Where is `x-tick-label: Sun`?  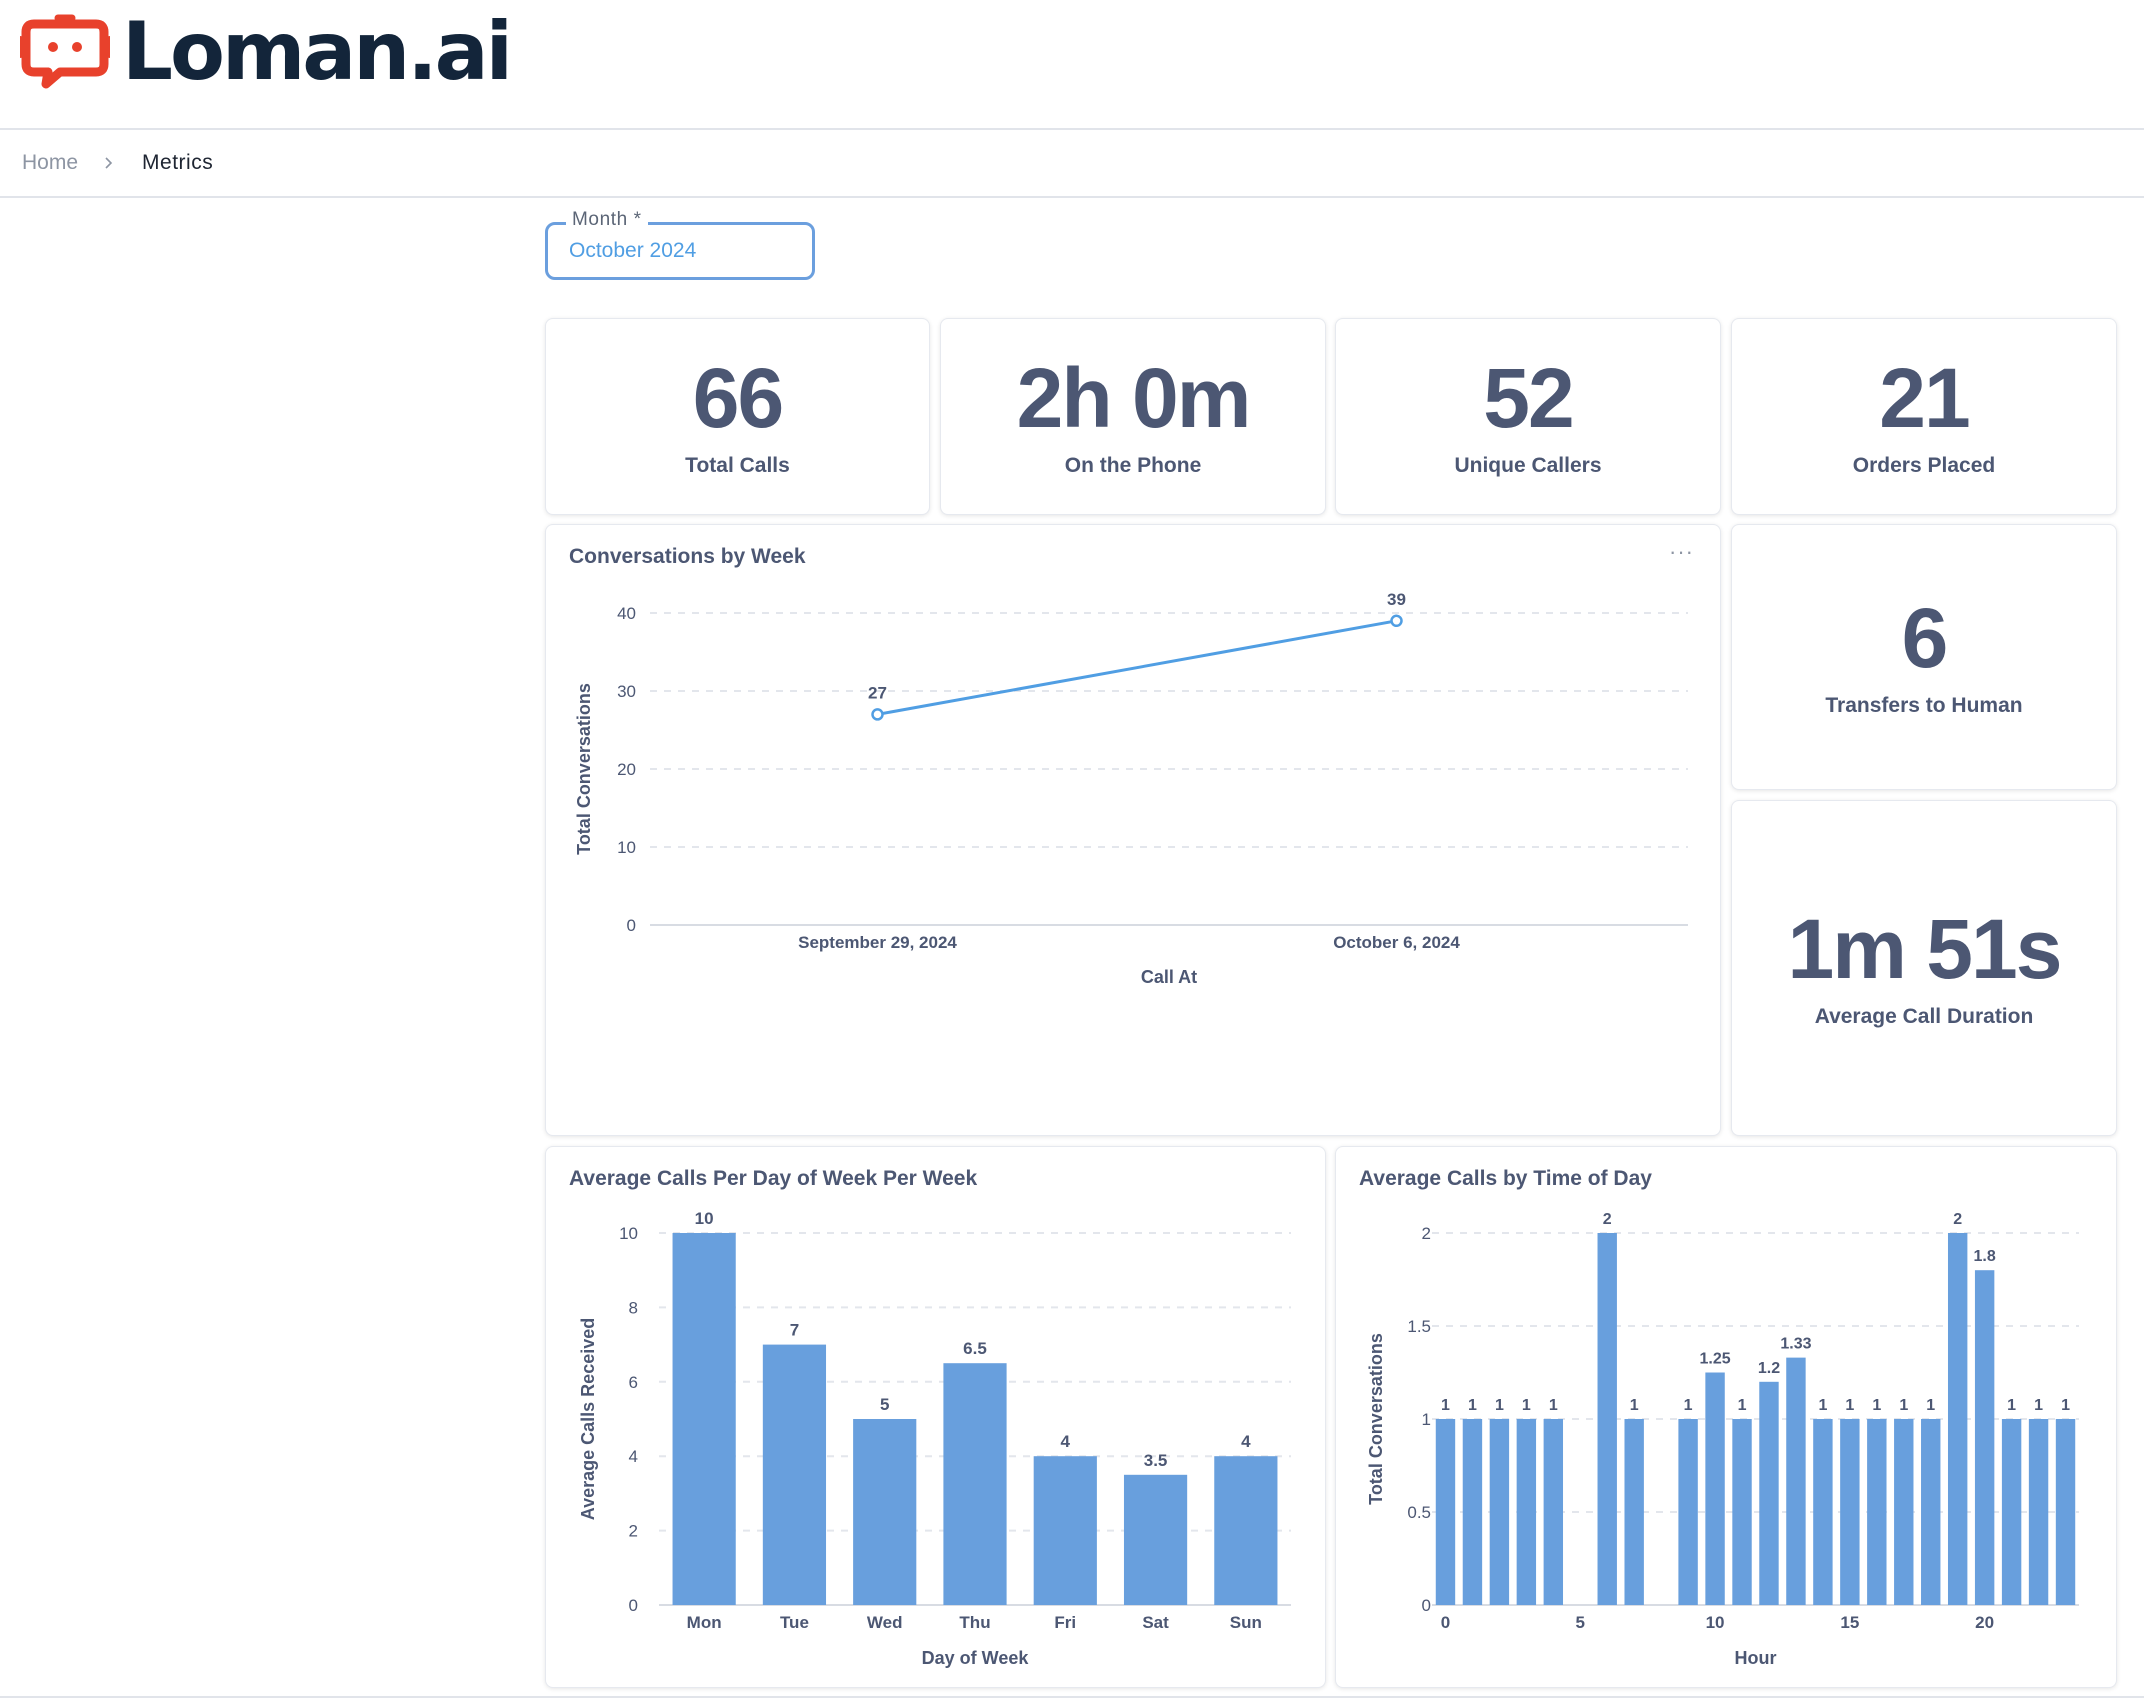
x-tick-label: Sun is located at coordinates (1246, 1622).